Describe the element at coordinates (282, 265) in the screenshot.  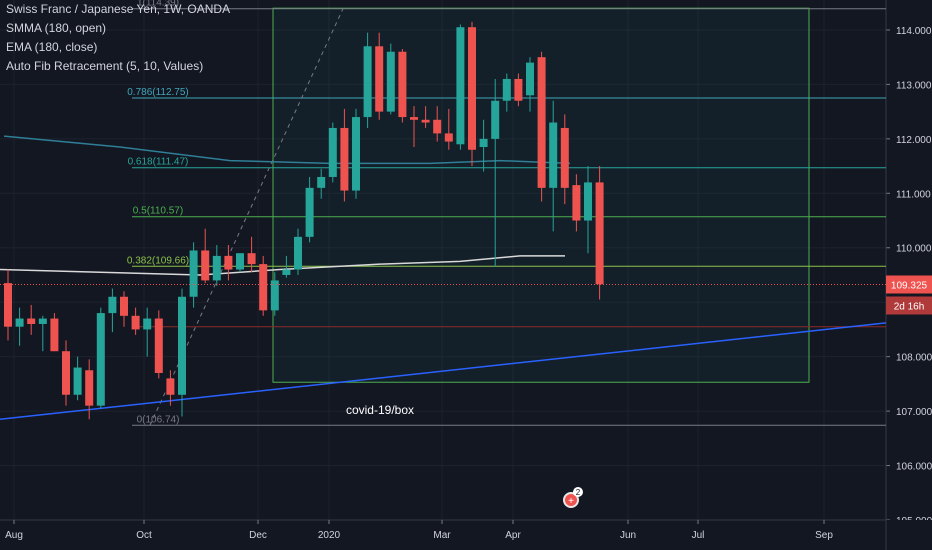
I see `ema-line` at that location.